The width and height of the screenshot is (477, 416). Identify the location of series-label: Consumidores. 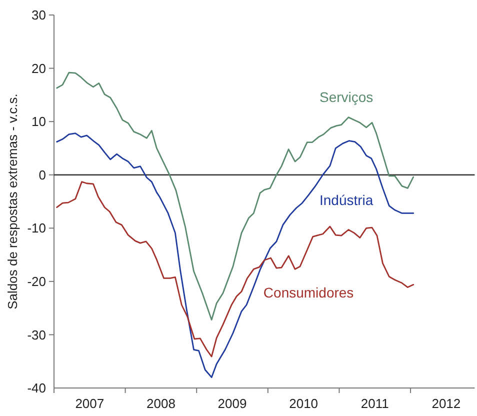
(308, 292).